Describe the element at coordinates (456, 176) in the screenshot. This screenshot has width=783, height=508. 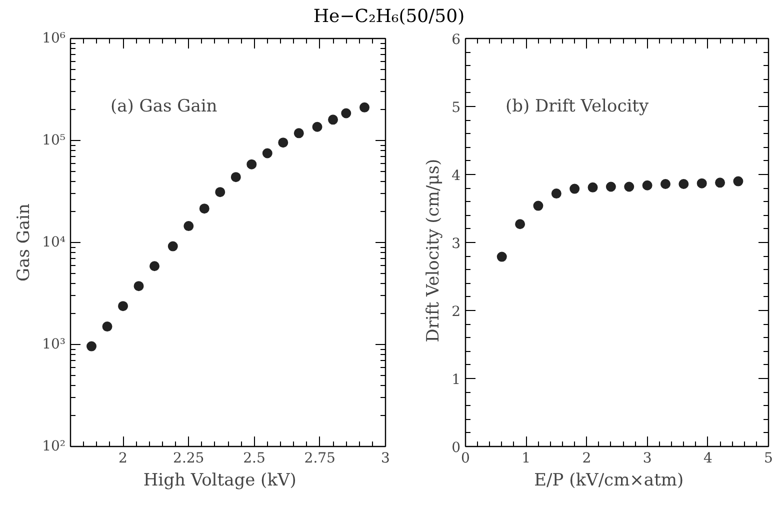
I see `y-tick-label: 4` at that location.